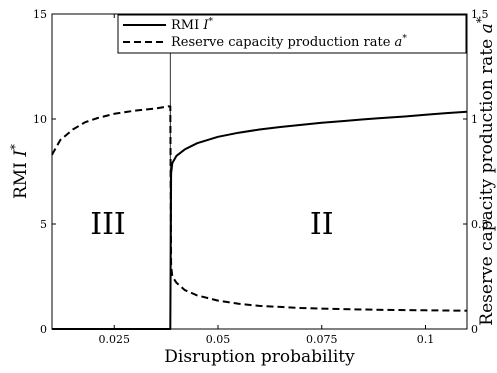 This screenshot has width=497, height=373. I want to click on y-axis-label-left-text: RMI I*, so click(19, 171).